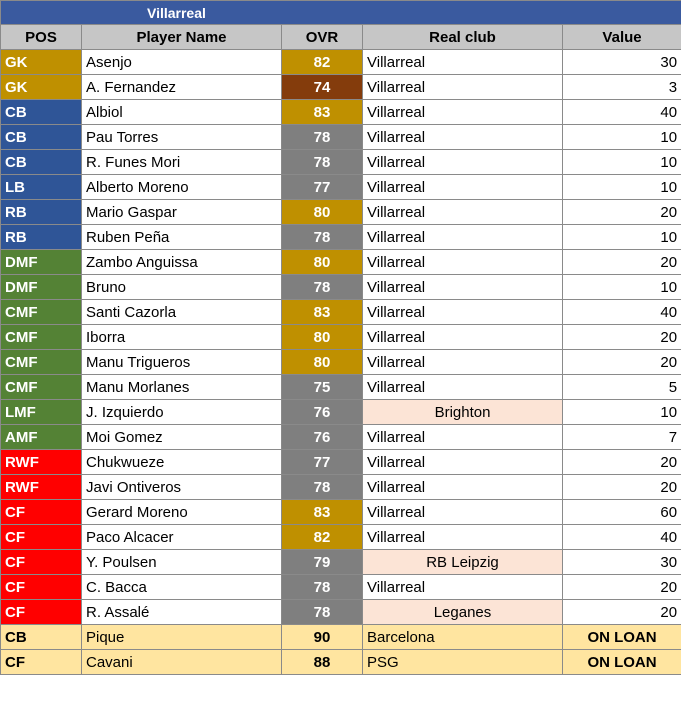 This screenshot has height=701, width=681. I want to click on player-name-cell: Moi Gomez, so click(181, 437).